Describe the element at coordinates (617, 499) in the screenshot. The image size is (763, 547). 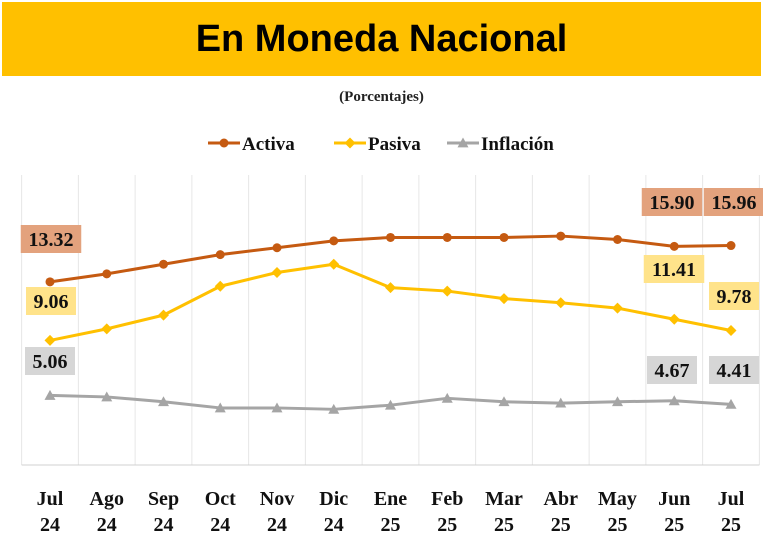
I see `x-tick-label: May` at that location.